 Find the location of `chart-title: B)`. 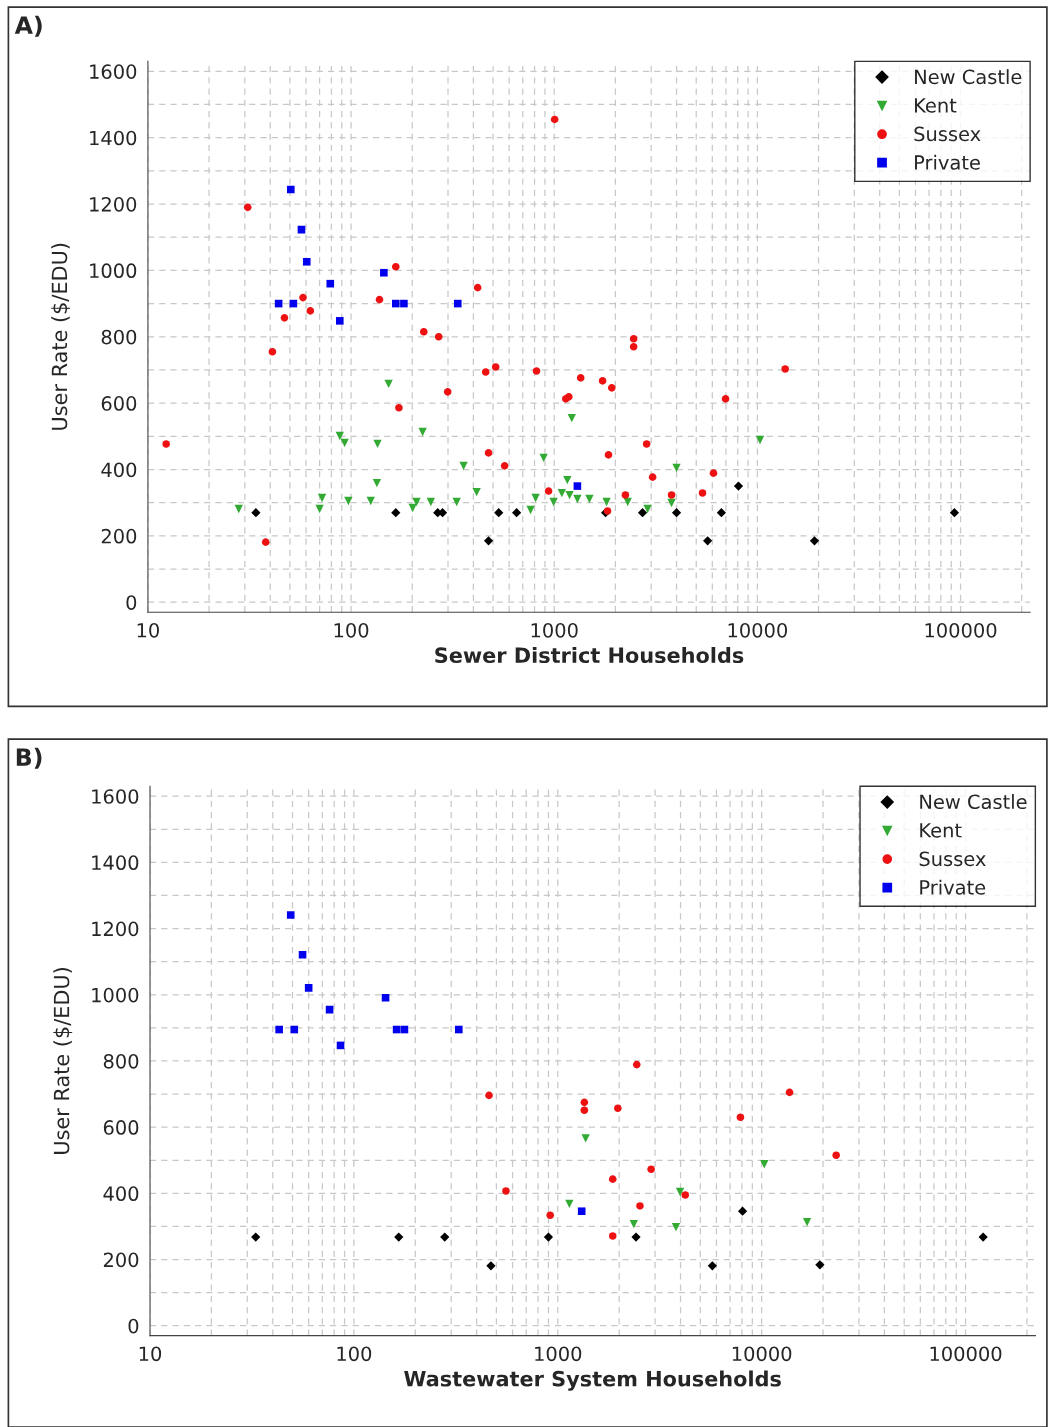

chart-title: B) is located at coordinates (29, 758).